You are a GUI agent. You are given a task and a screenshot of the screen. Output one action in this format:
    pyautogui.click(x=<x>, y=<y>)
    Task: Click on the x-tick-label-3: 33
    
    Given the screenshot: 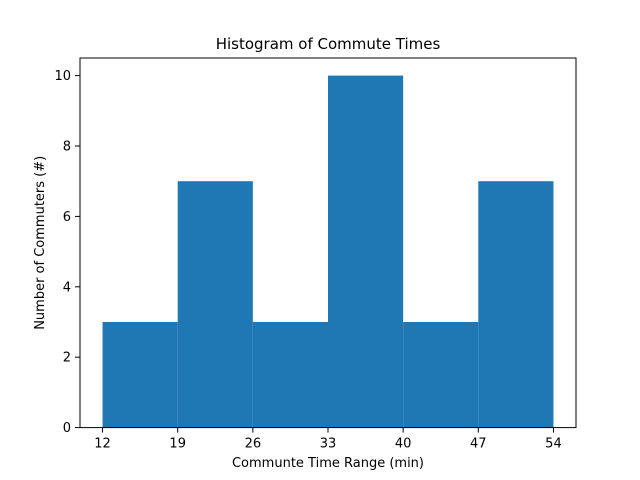 What is the action you would take?
    pyautogui.click(x=328, y=444)
    